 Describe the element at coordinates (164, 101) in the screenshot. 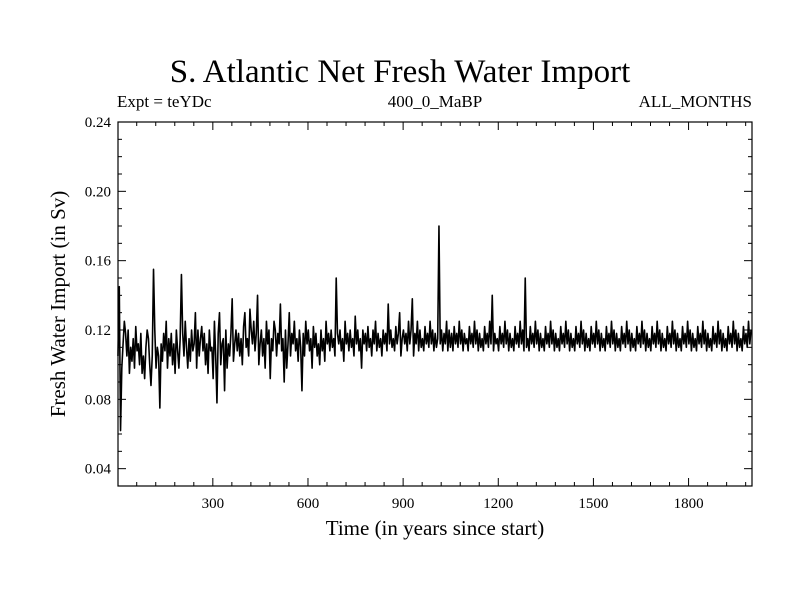

I see `experiment-label: Expt = teYDc` at that location.